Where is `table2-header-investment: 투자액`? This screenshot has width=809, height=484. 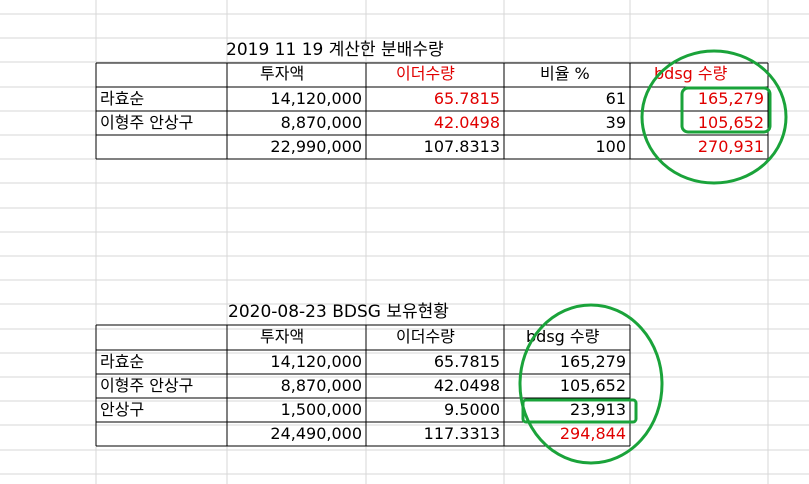
table2-header-investment: 투자액 is located at coordinates (282, 336).